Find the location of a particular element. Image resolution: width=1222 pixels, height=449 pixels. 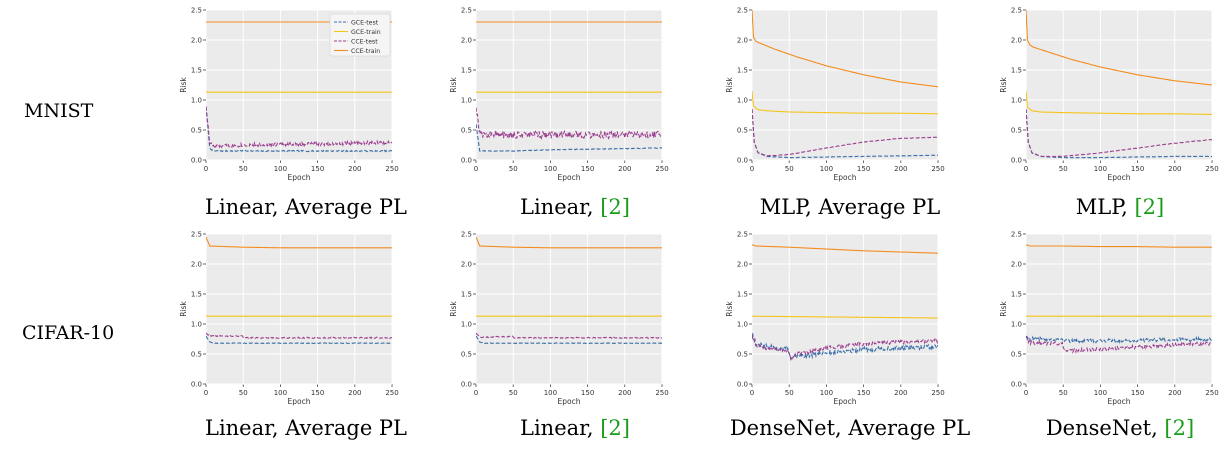

legend-entry: GCE-test is located at coordinates (365, 22).